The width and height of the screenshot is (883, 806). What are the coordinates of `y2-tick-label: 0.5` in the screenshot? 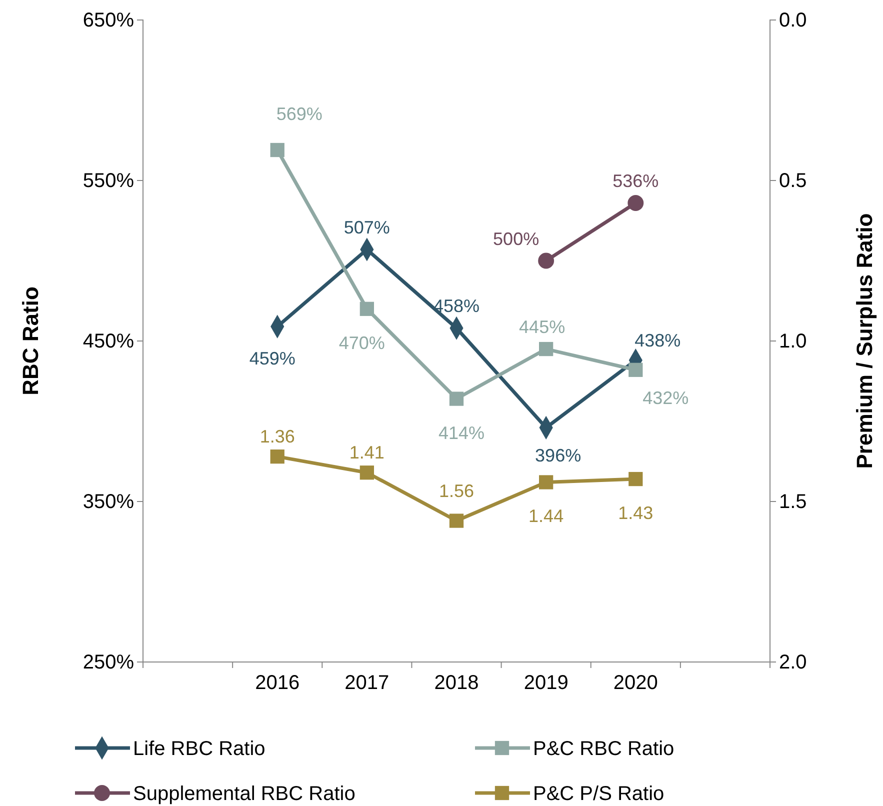 It's located at (793, 181).